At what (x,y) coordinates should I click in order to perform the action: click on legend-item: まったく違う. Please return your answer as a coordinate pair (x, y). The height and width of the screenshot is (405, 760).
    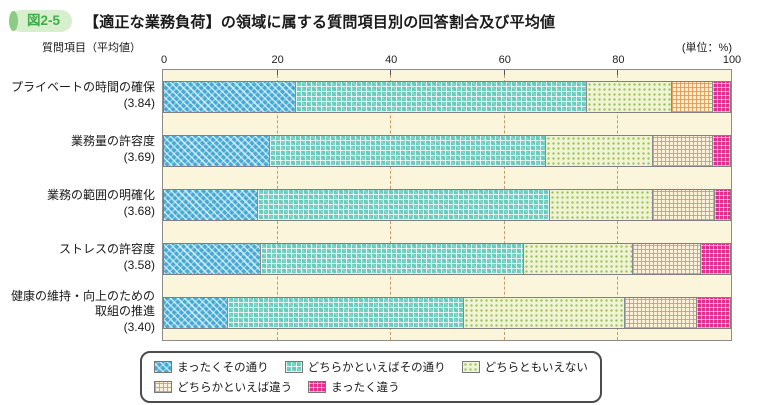
    Looking at the image, I should click on (354, 387).